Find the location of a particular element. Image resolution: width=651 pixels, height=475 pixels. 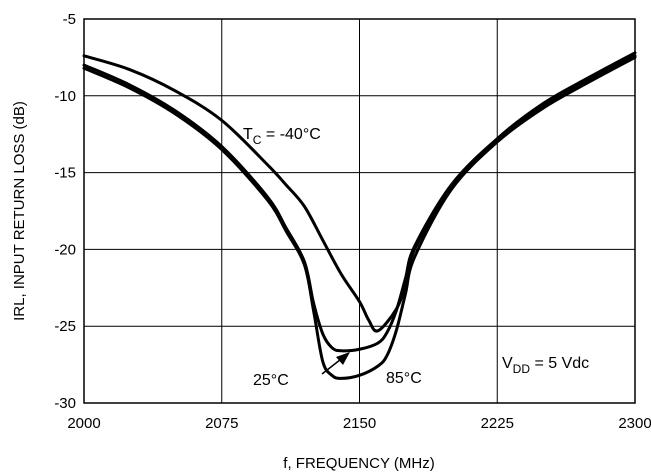

annotation-tc-sub: C is located at coordinates (257, 140).